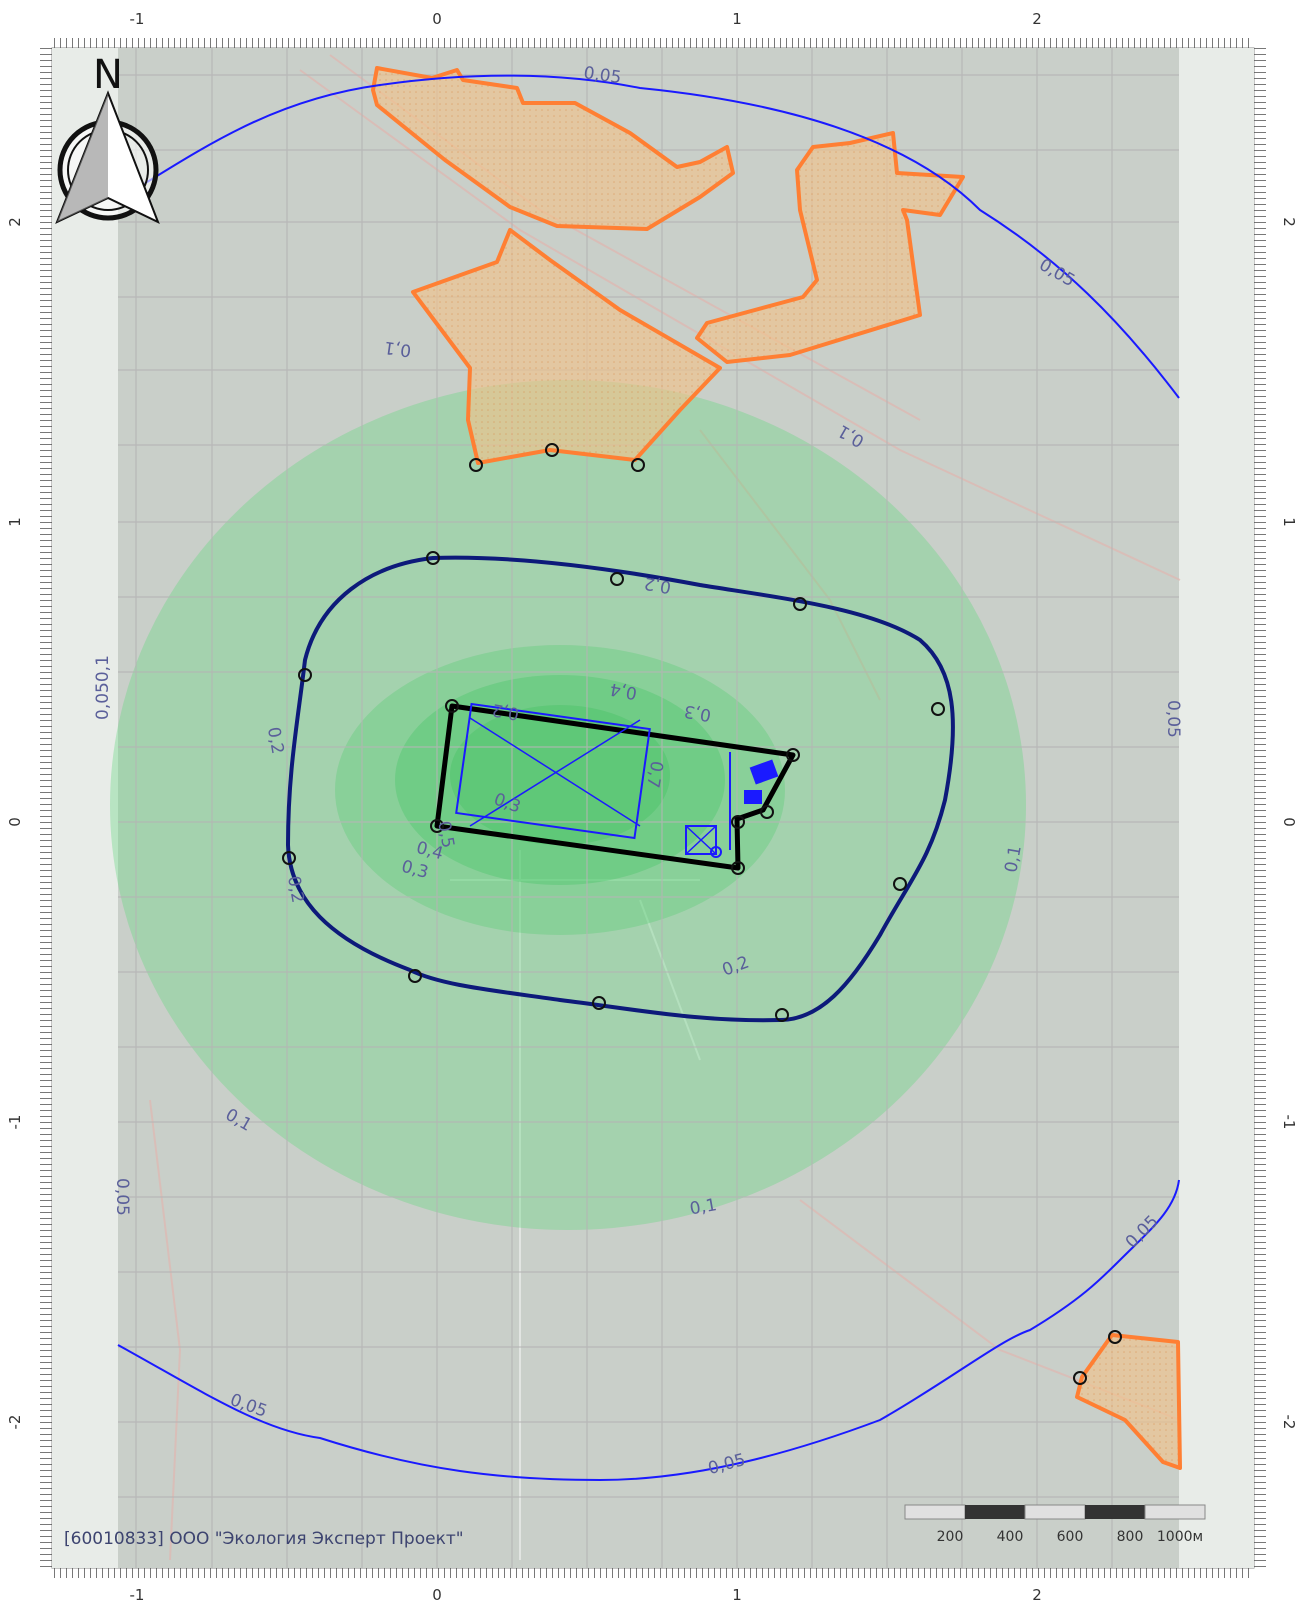  I want to click on scale-label: 800, so click(1130, 1537).